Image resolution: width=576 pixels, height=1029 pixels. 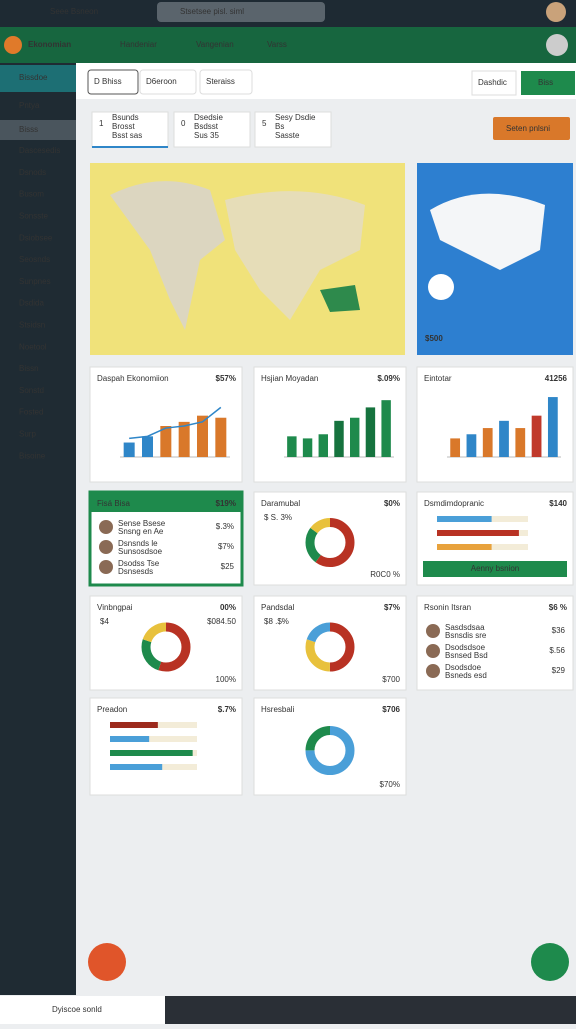 I want to click on fab-next, so click(x=107, y=962).